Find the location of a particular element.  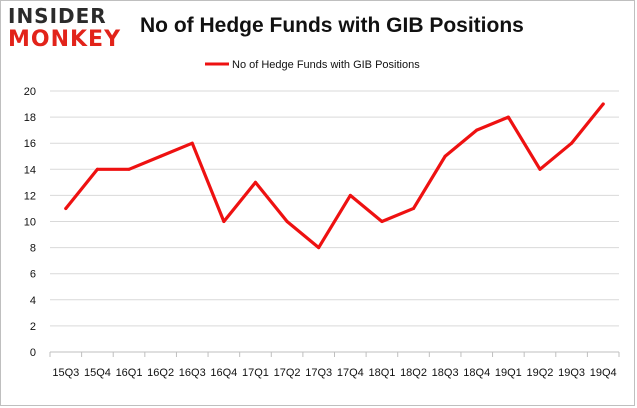

data-point-17Q2 is located at coordinates (287, 221).